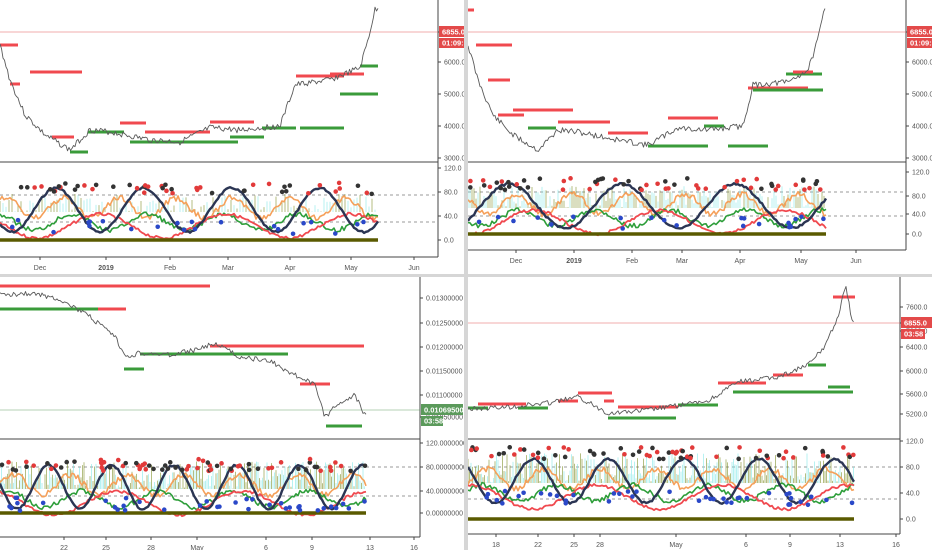 The image size is (932, 550). Describe the element at coordinates (632, 261) in the screenshot. I see `time-axis-label: Feb` at that location.